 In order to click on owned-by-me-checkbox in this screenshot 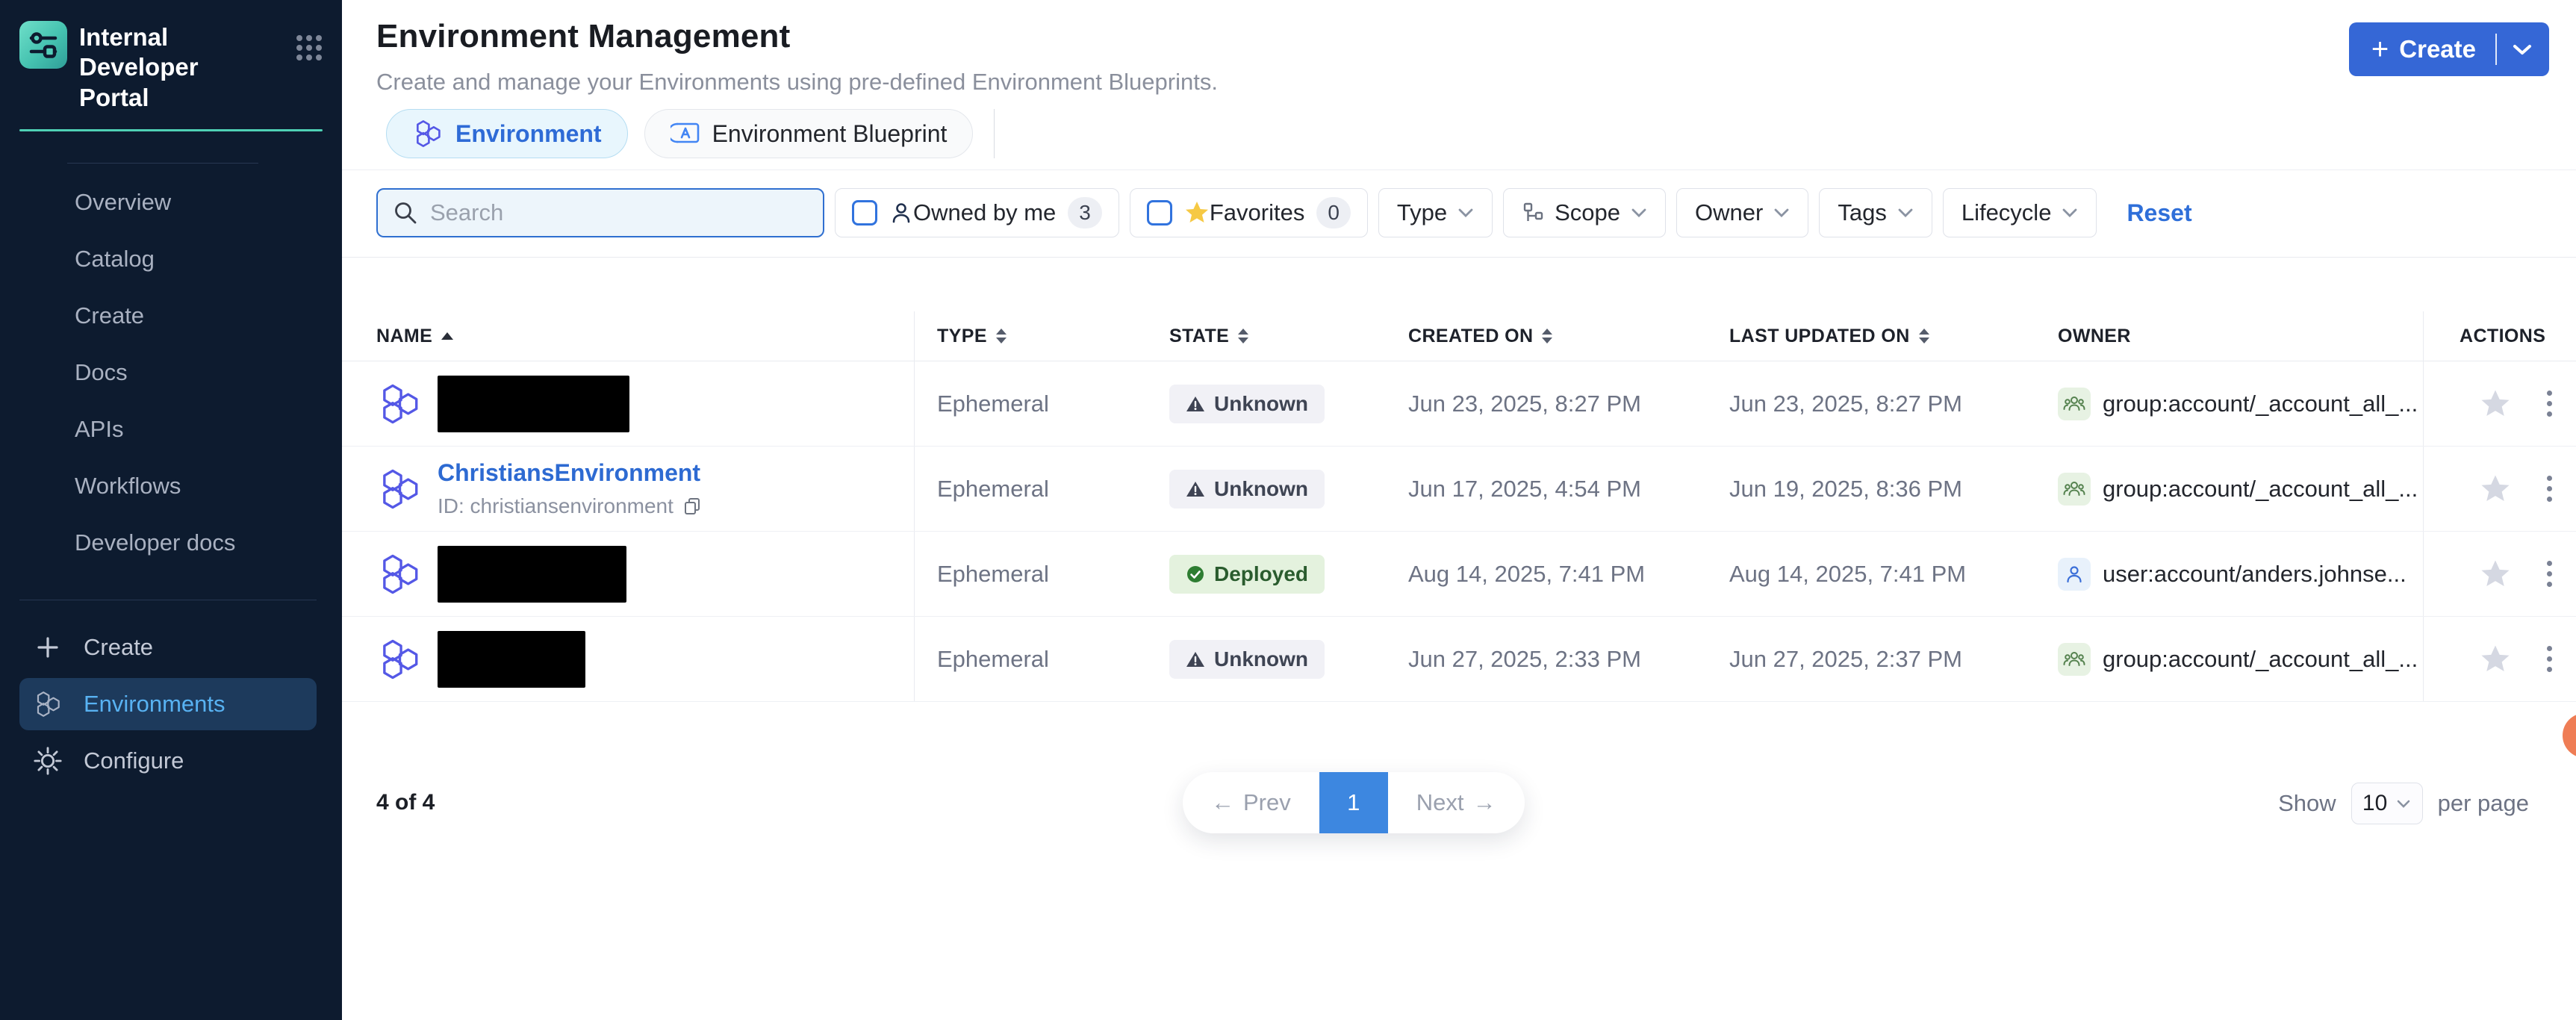, I will do `click(864, 213)`.